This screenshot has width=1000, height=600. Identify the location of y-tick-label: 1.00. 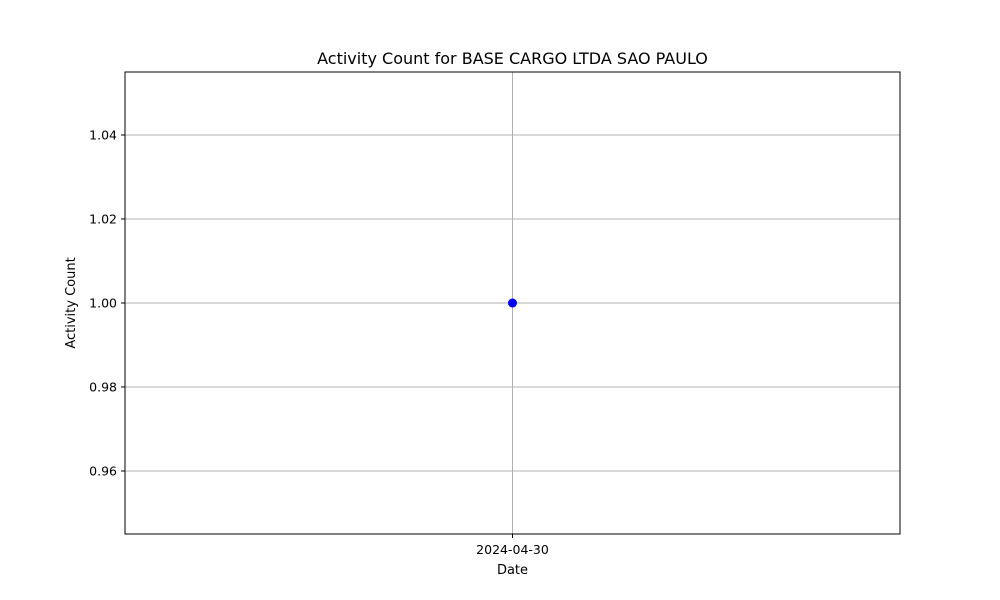
(103, 303).